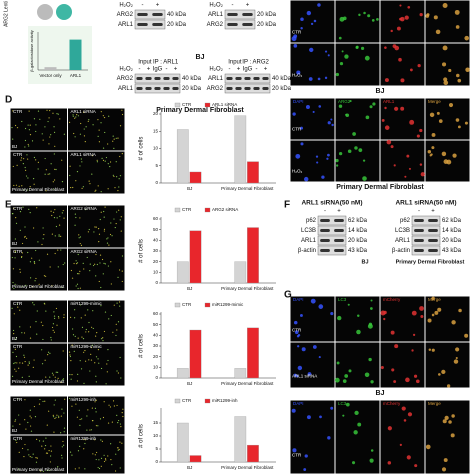  I want to click on panel-letter: D, so click(8, 100).